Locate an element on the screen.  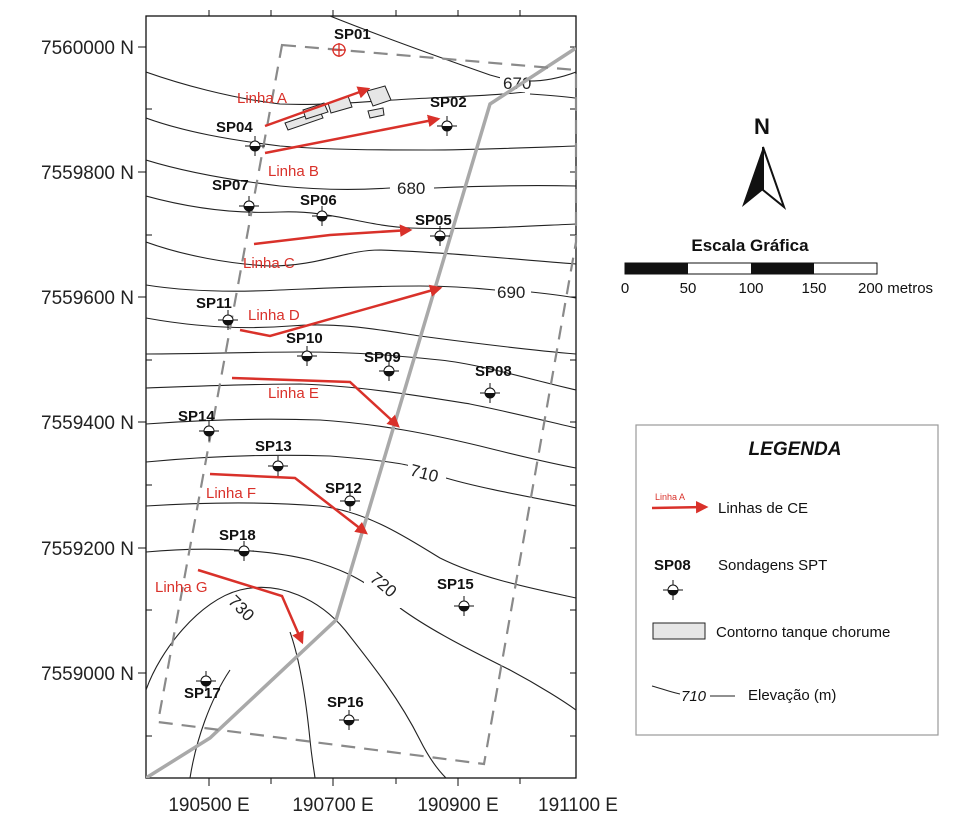
ce-line-label: Linha D is located at coordinates (274, 315).